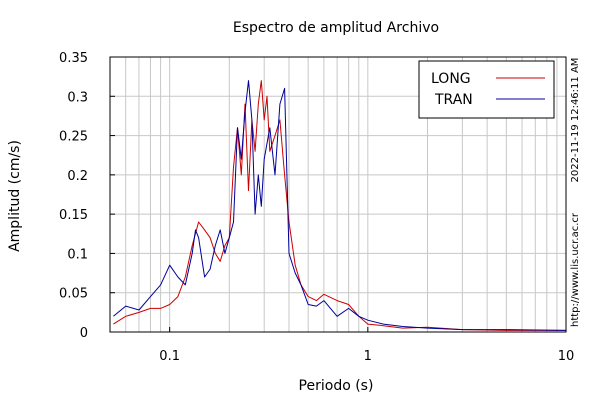 The height and width of the screenshot is (400, 600). What do you see at coordinates (566, 356) in the screenshot?
I see `x-tick-label: 10` at bounding box center [566, 356].